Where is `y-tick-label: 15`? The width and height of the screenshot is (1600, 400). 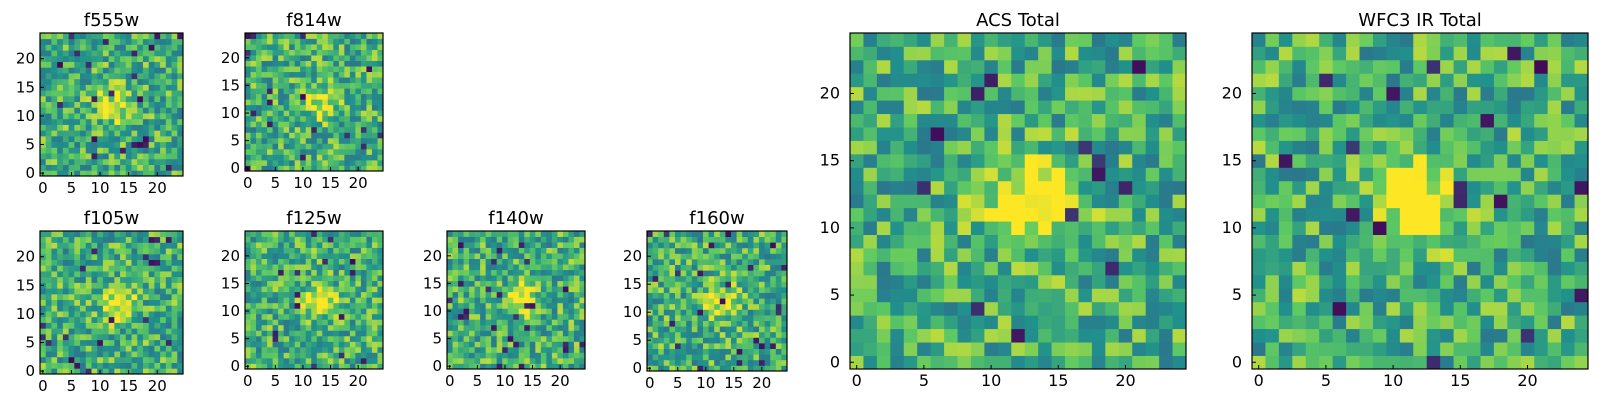 y-tick-label: 15 is located at coordinates (432, 283).